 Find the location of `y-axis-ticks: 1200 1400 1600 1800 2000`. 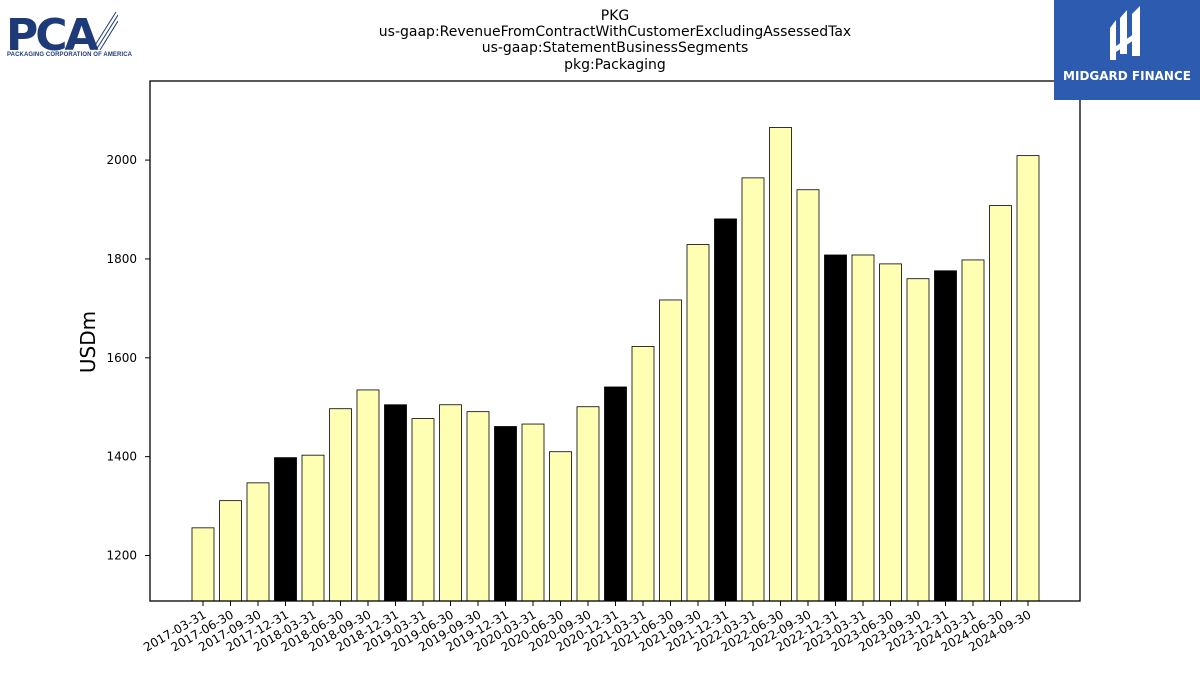

y-axis-ticks: 1200 1400 1600 1800 2000 is located at coordinates (128, 358).